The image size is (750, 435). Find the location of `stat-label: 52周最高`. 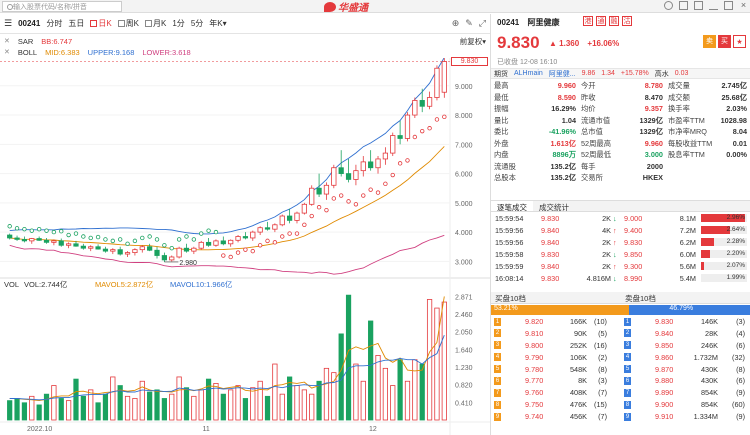

stat-label: 52周最高 is located at coordinates (596, 143).